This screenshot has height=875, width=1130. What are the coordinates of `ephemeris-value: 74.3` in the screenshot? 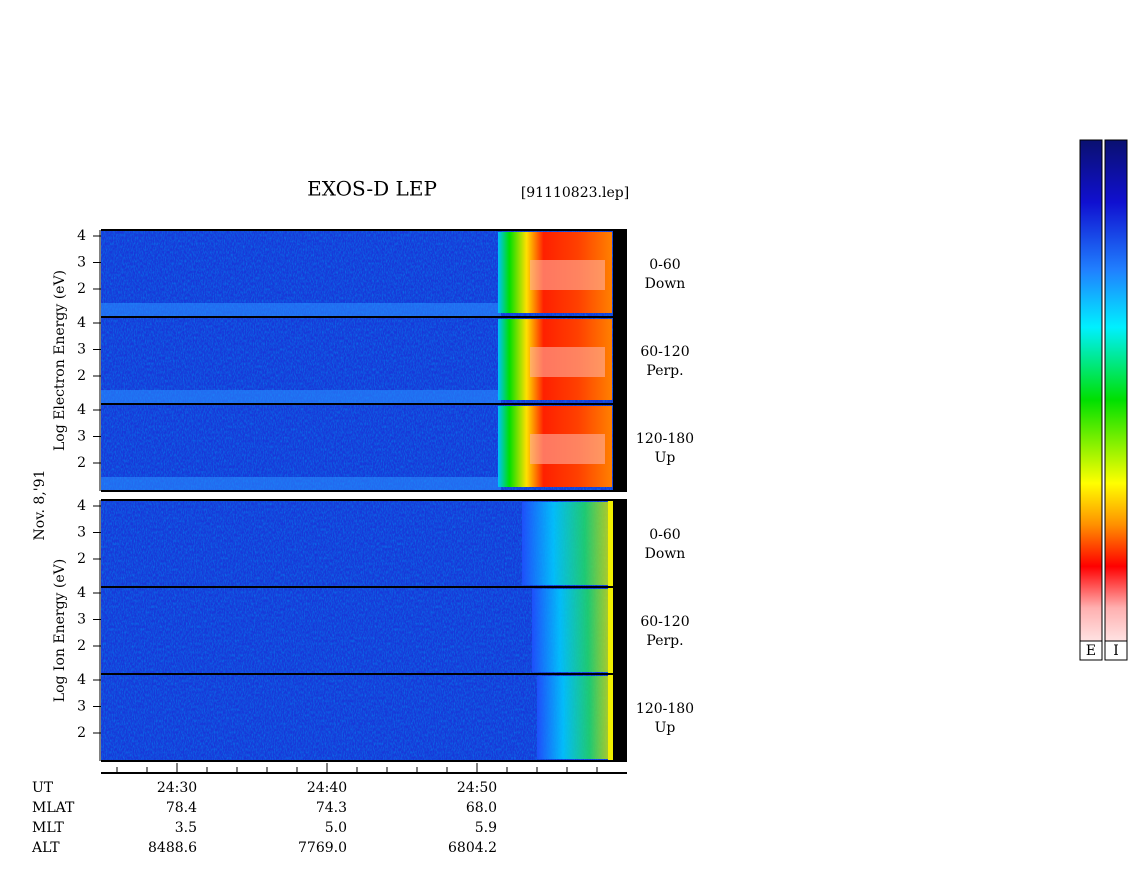 It's located at (331, 808).